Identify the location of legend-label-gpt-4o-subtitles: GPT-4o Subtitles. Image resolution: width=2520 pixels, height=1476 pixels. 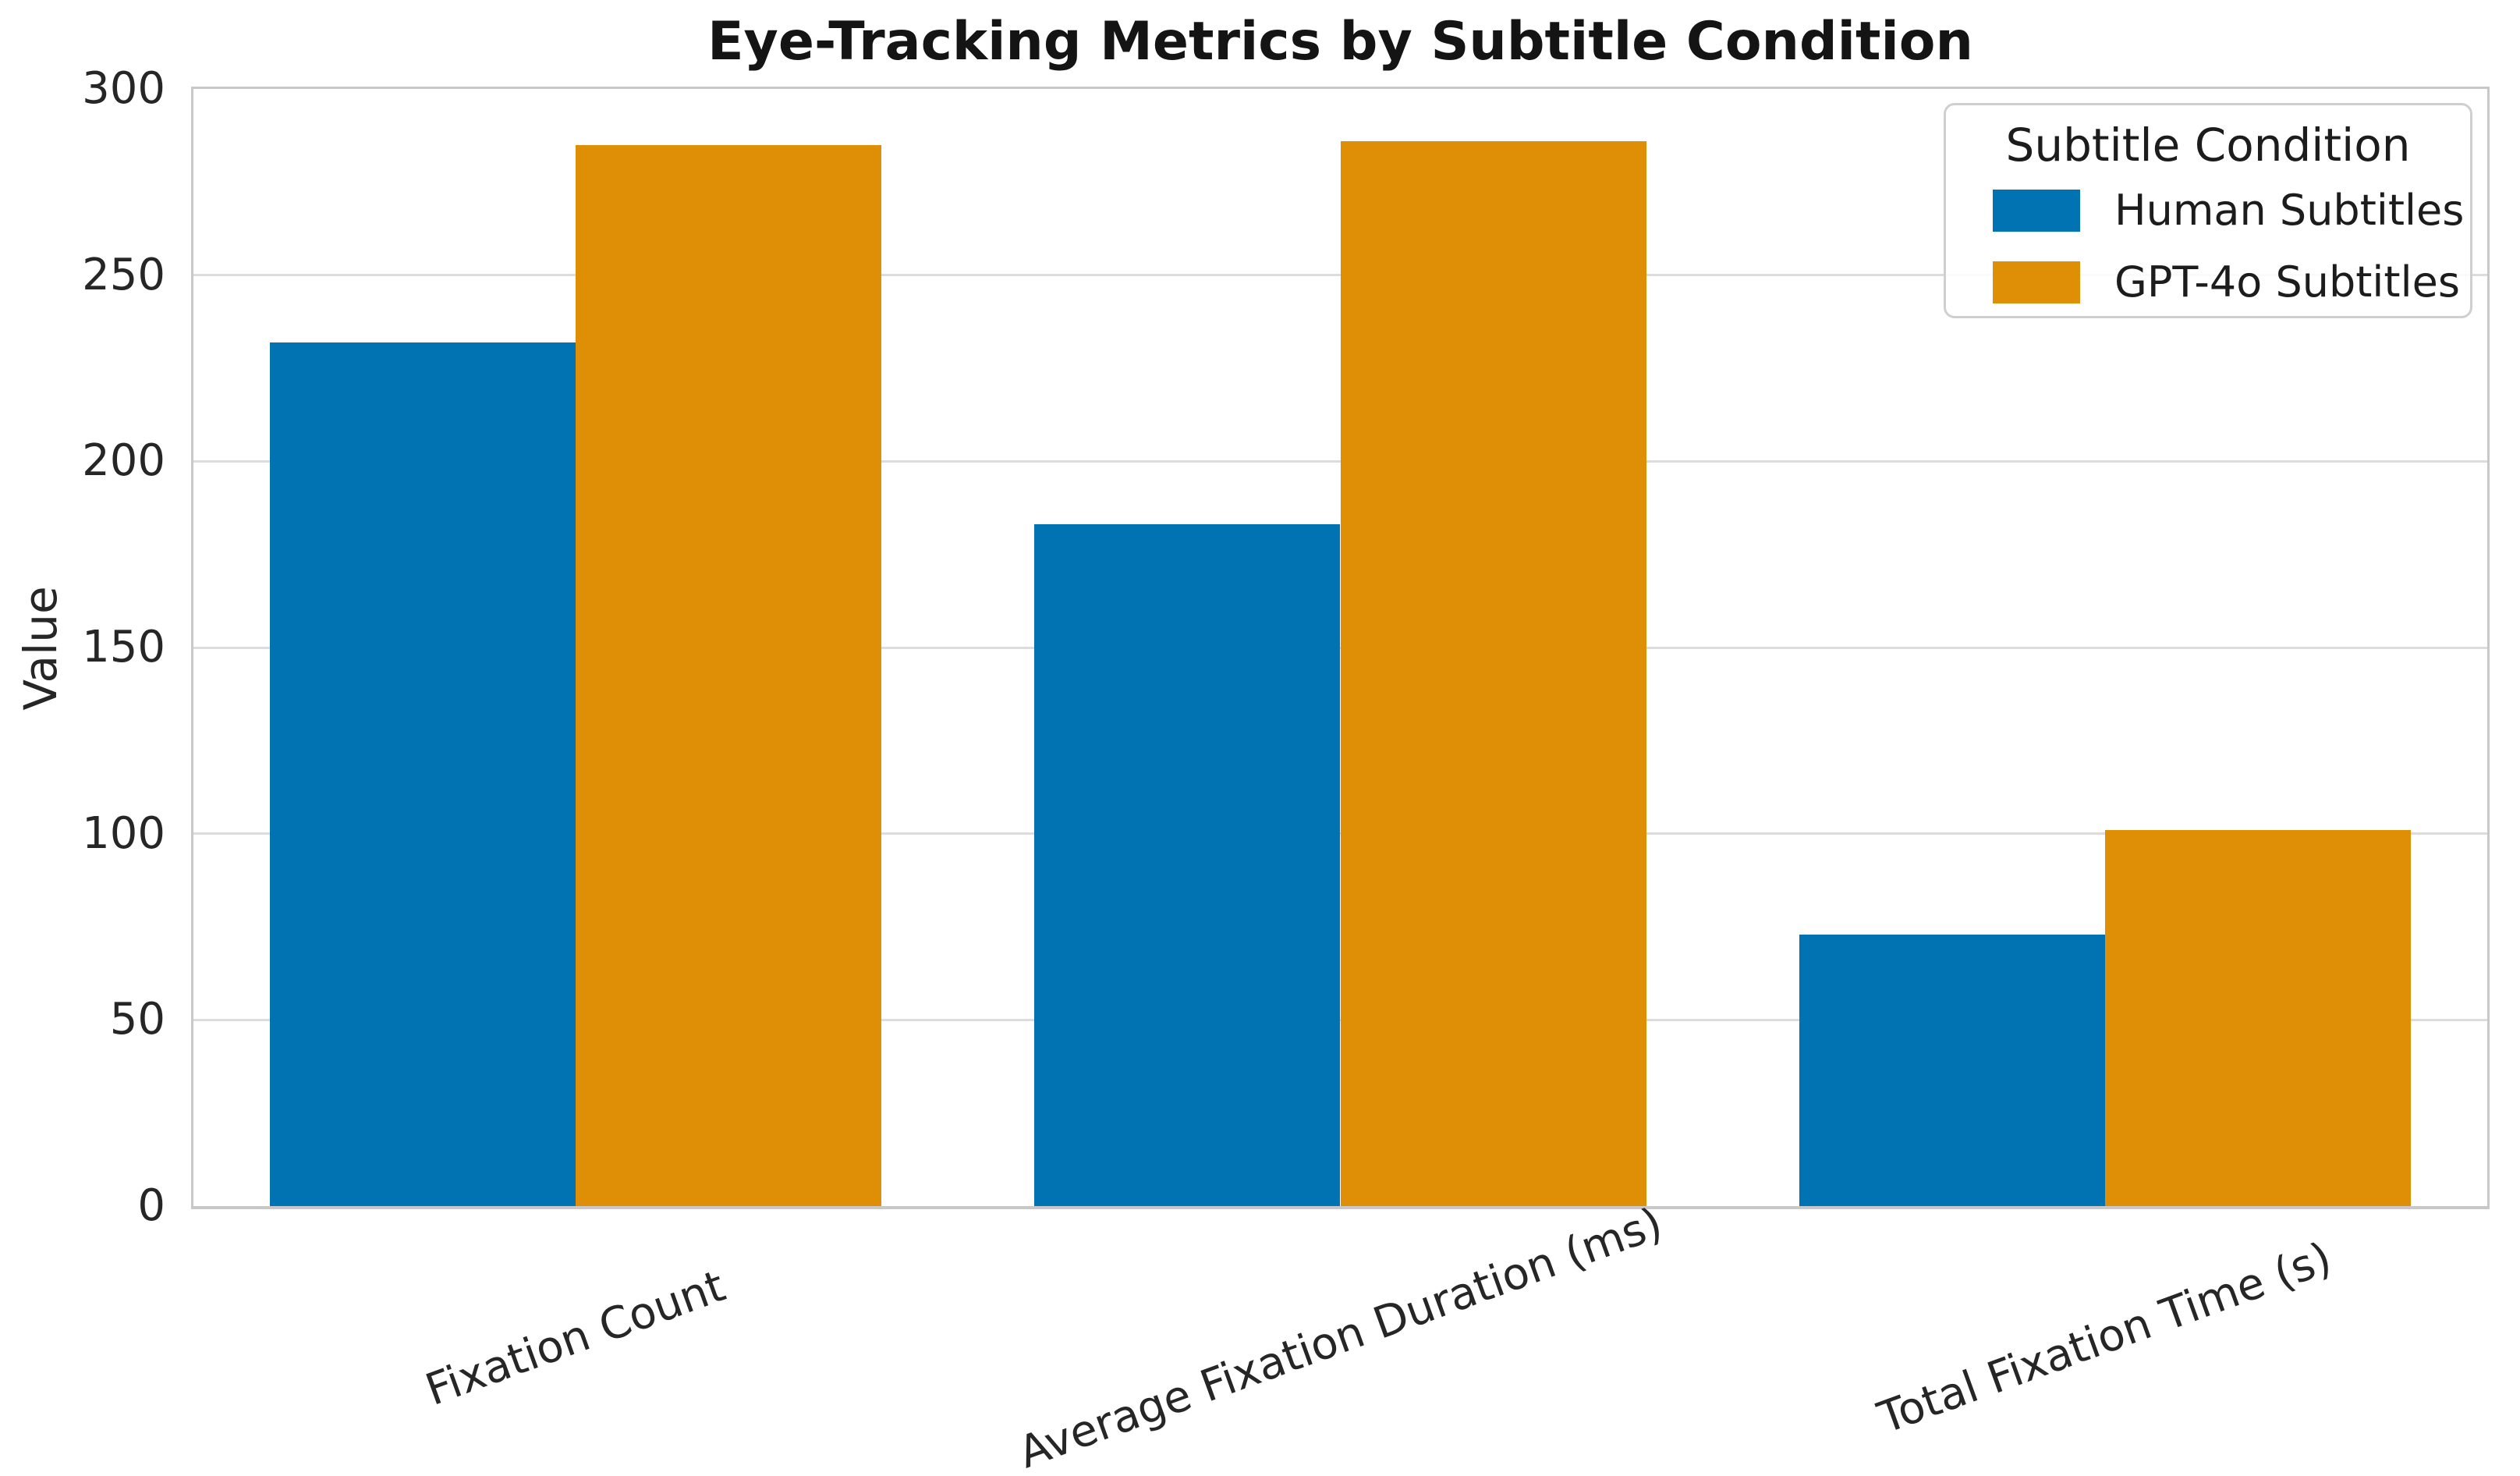
(2287, 282).